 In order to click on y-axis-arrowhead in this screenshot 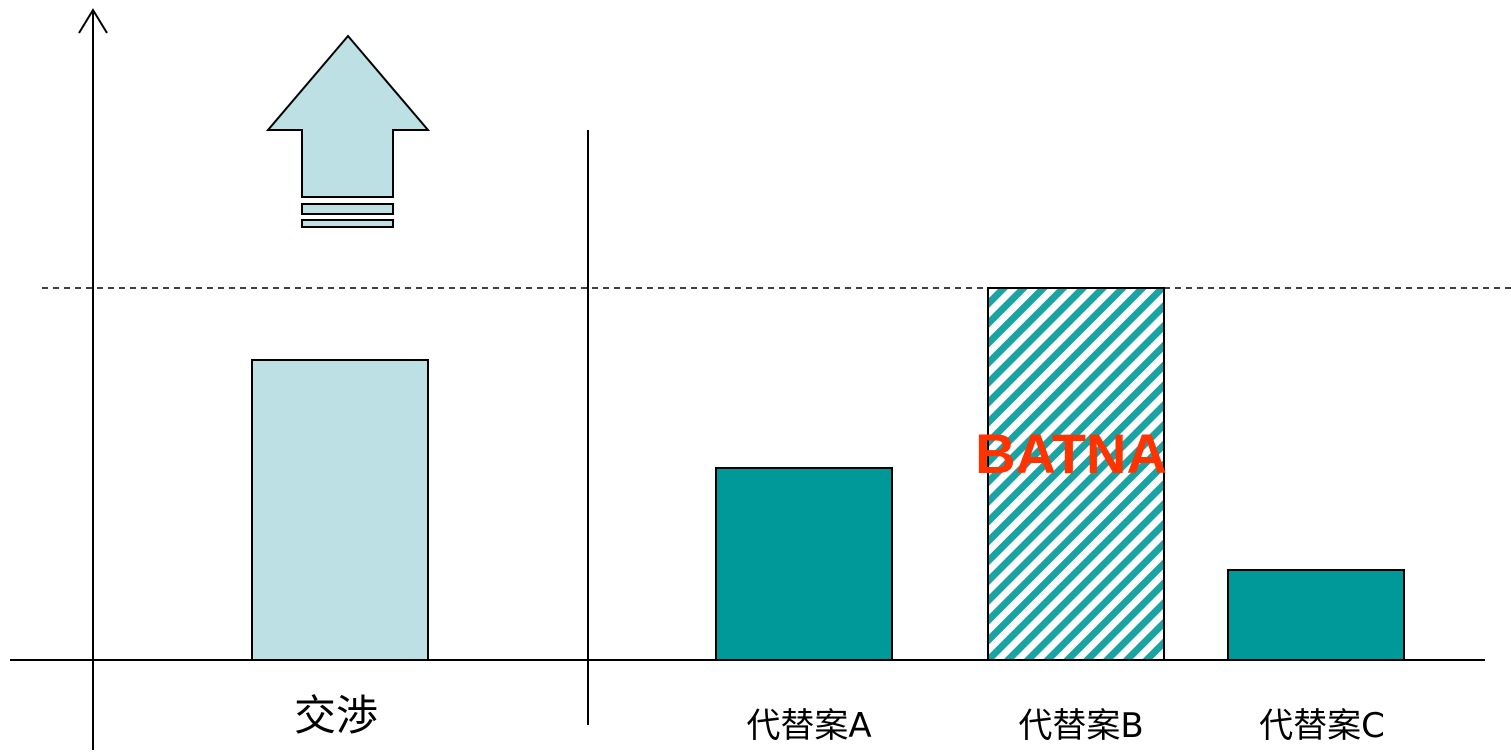, I will do `click(93, 21)`.